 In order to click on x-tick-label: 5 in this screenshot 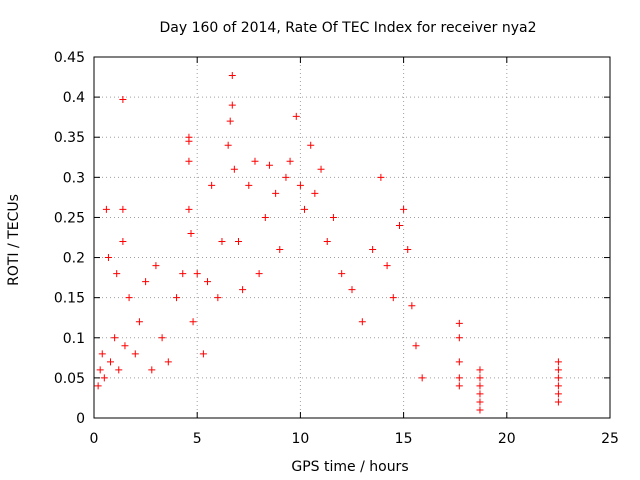, I will do `click(197, 439)`.